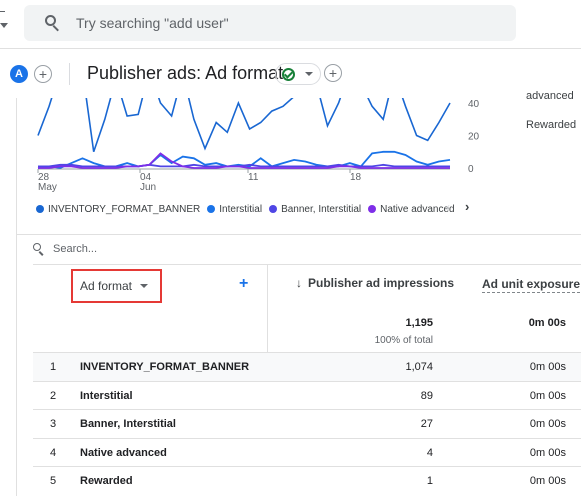  Describe the element at coordinates (5, 20) in the screenshot. I see `property-selector-fragment` at that location.